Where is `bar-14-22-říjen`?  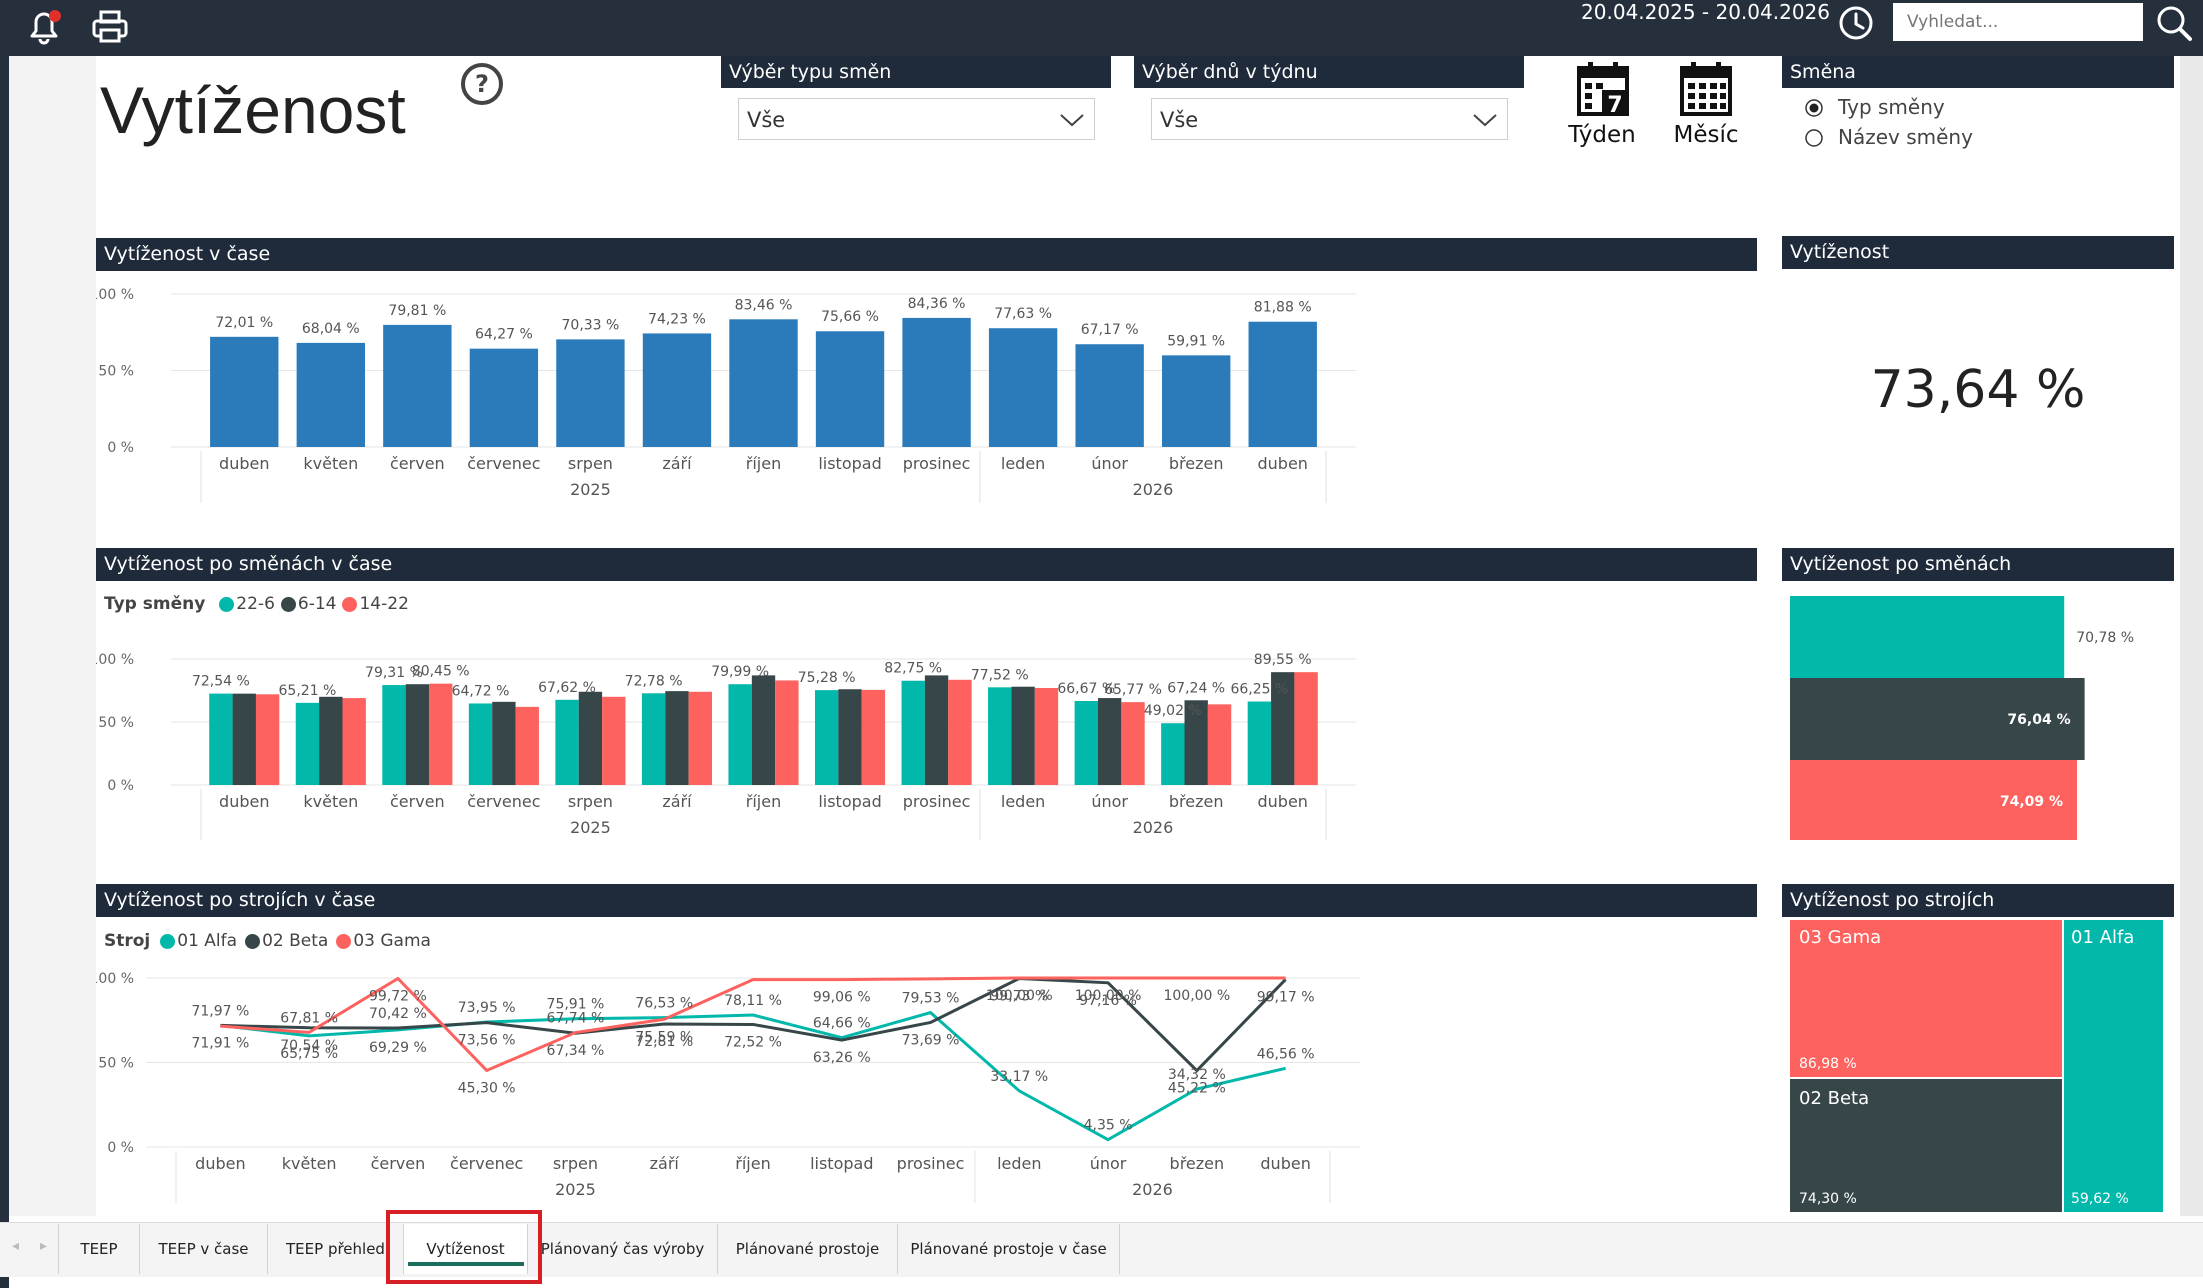 bar-14-22-říjen is located at coordinates (787, 732).